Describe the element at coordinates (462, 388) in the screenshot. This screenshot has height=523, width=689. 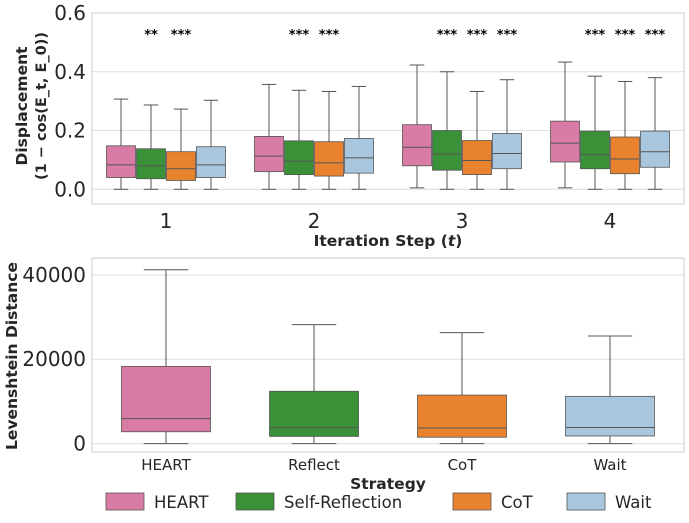
I see `box-cot` at that location.